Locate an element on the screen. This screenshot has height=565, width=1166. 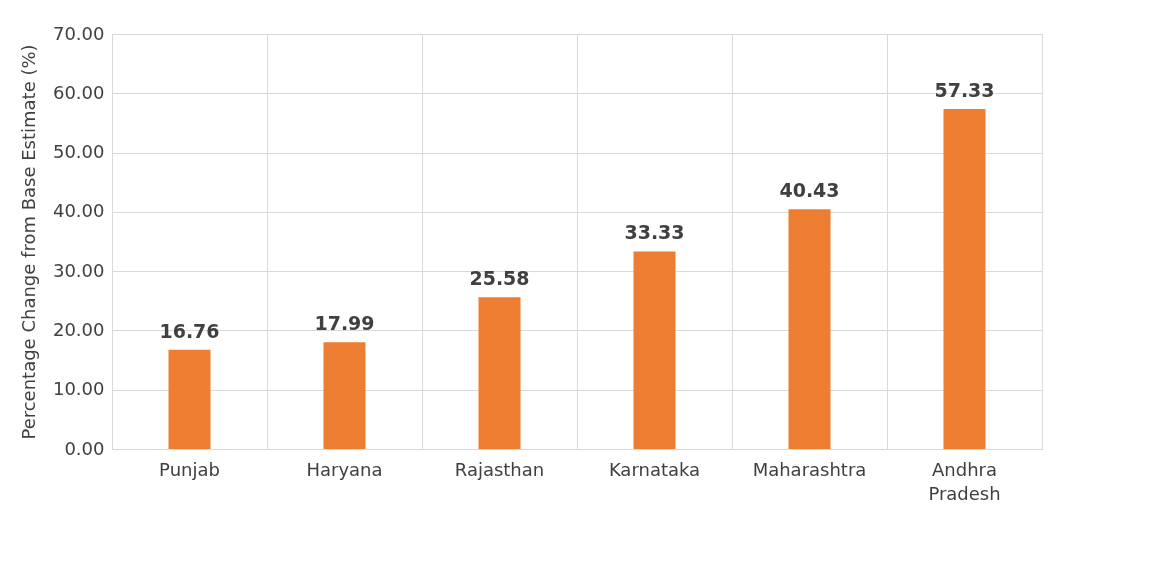
x-tick-label: Haryana is located at coordinates (344, 469).